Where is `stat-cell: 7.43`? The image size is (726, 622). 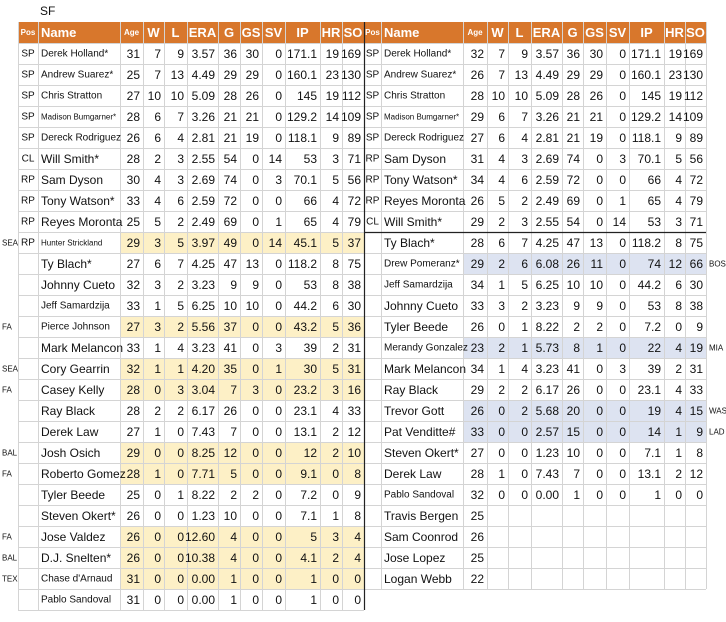
stat-cell: 7.43 is located at coordinates (548, 474).